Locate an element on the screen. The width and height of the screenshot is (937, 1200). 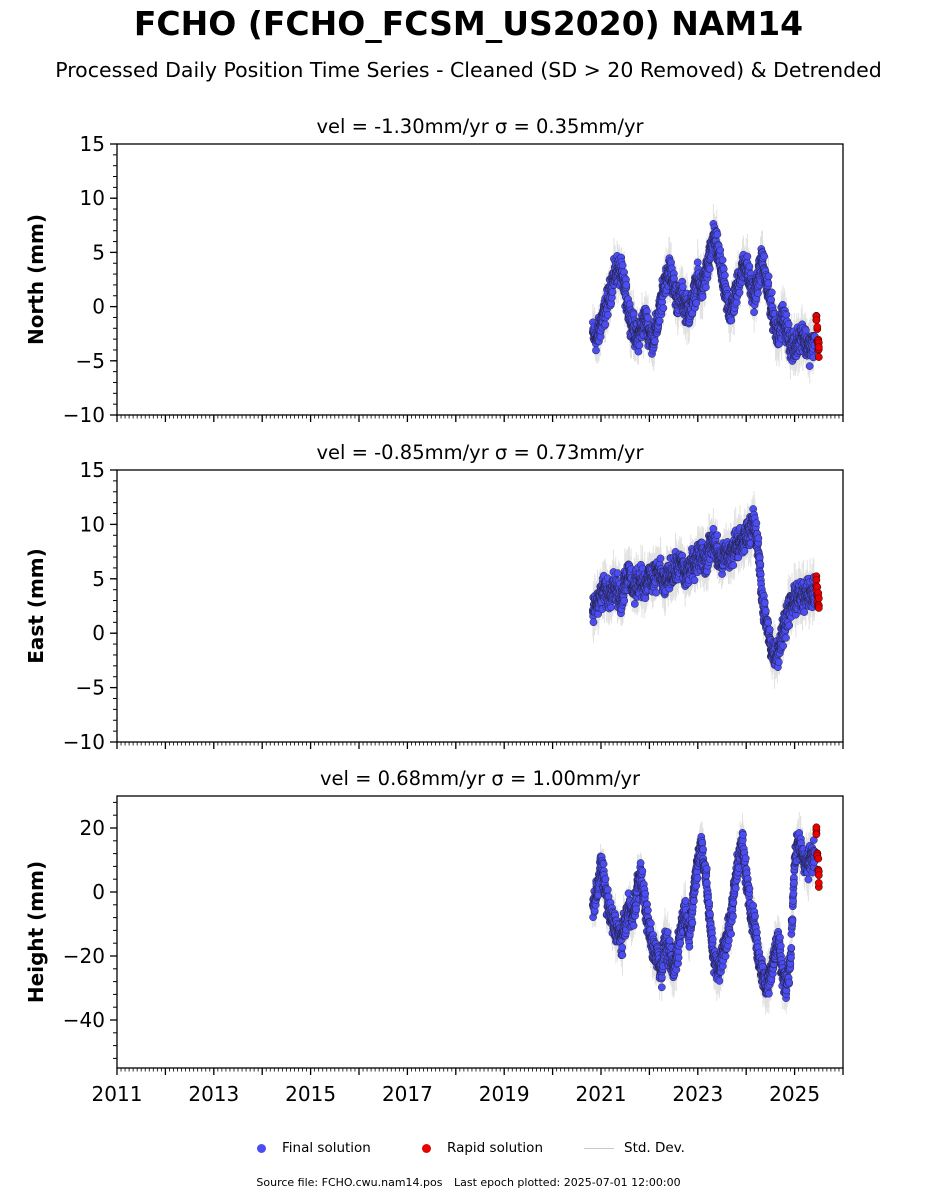
chart-title: FCHO (FCHO_FCSM_US2020) NAM14 is located at coordinates (468, 23).